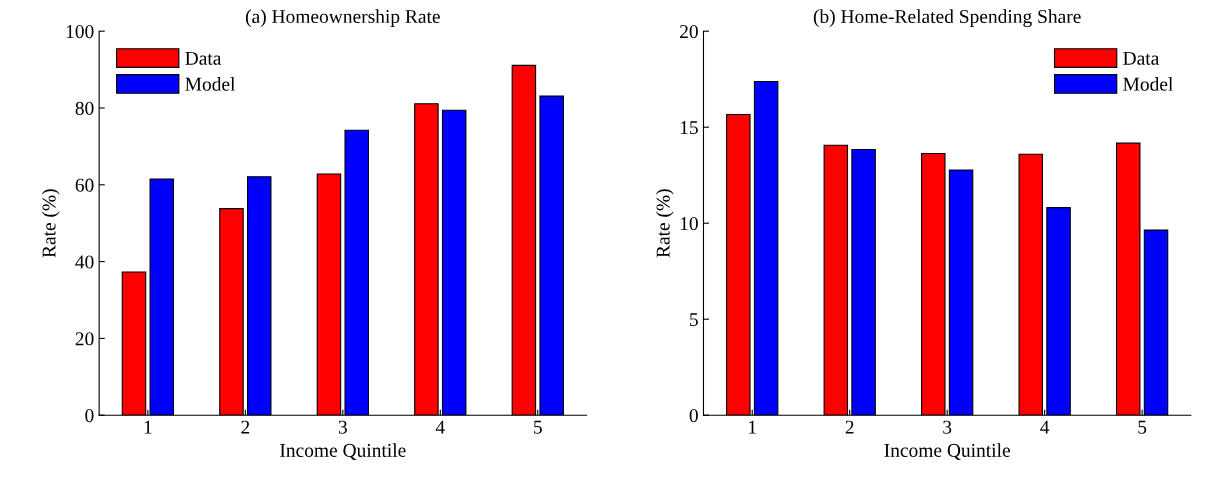 Image resolution: width=1209 pixels, height=480 pixels. What do you see at coordinates (342, 18) in the screenshot?
I see `chart-title: (a) Homeownership Rate` at bounding box center [342, 18].